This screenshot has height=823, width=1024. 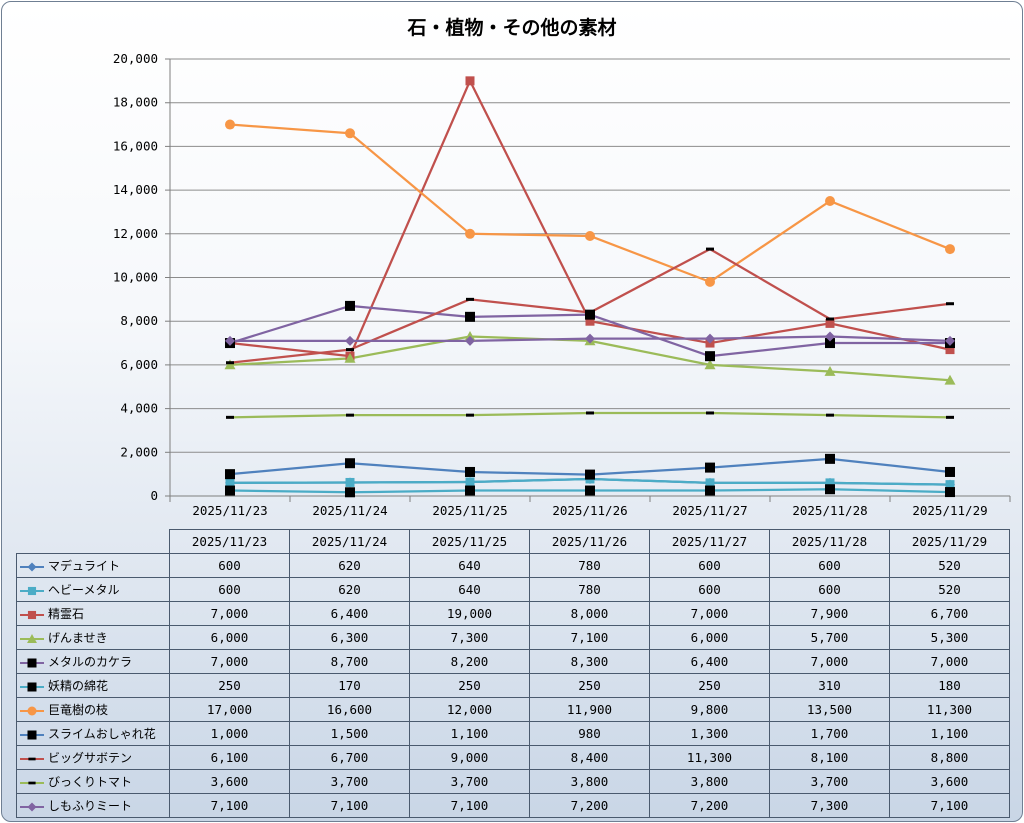 I want to click on series-name-cell: 巨竜樹の枝, so click(x=93, y=709).